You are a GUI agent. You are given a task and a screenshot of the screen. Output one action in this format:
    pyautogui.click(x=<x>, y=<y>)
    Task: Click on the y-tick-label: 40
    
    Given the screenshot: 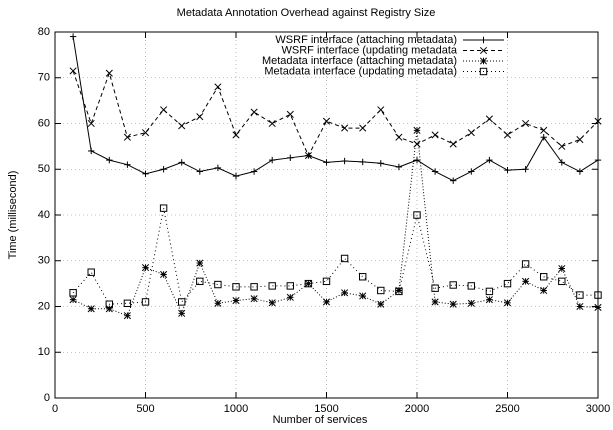 What is the action you would take?
    pyautogui.click(x=44, y=215)
    